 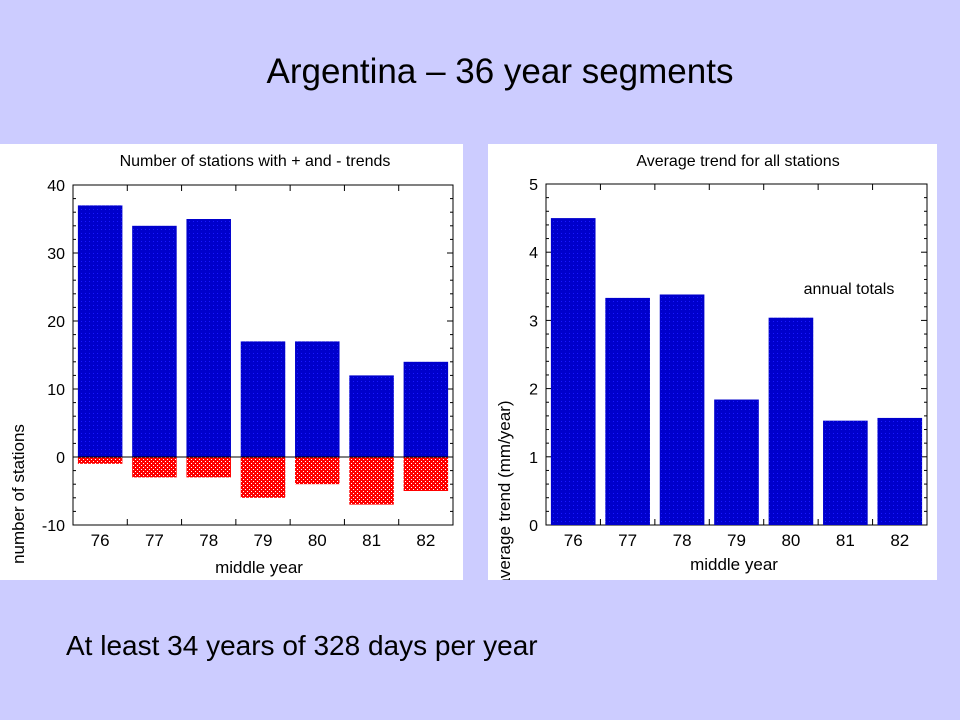 What do you see at coordinates (56, 322) in the screenshot?
I see `y-tick-label: 20` at bounding box center [56, 322].